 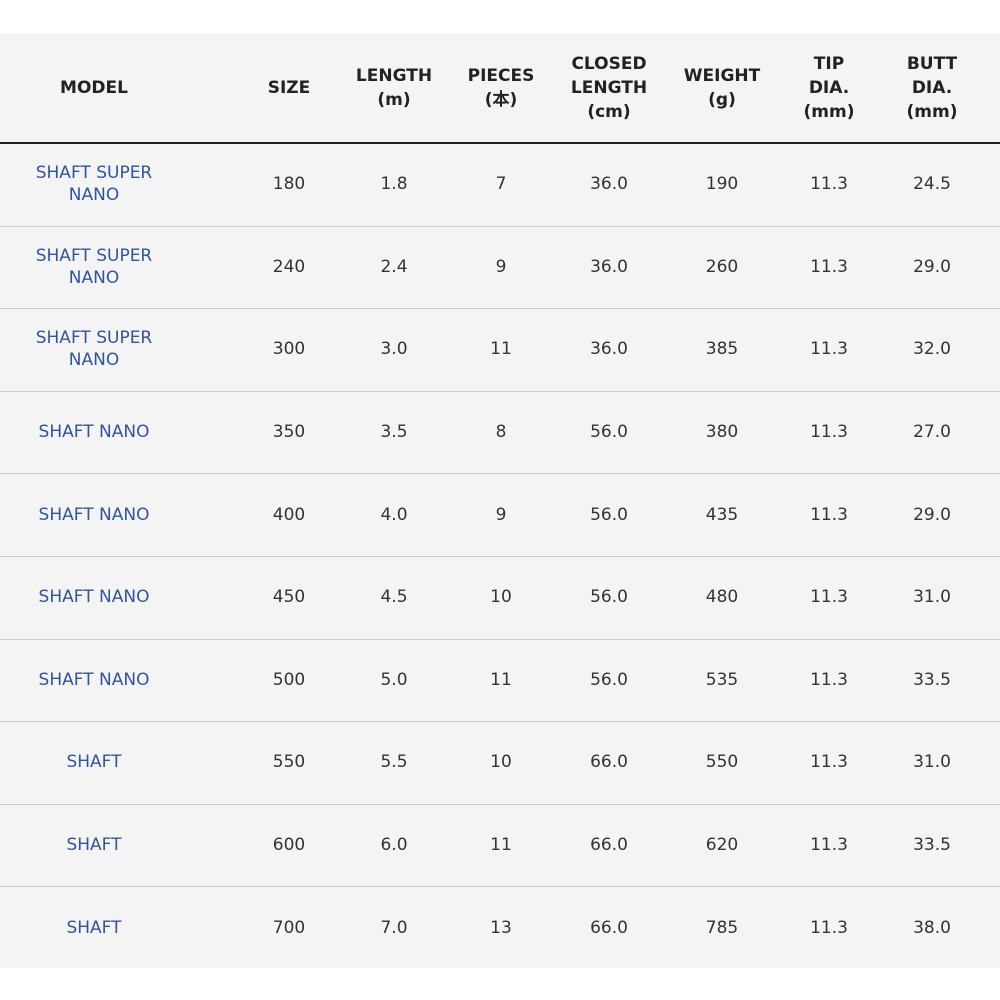 I want to click on table-cell: 4.0, so click(x=394, y=514).